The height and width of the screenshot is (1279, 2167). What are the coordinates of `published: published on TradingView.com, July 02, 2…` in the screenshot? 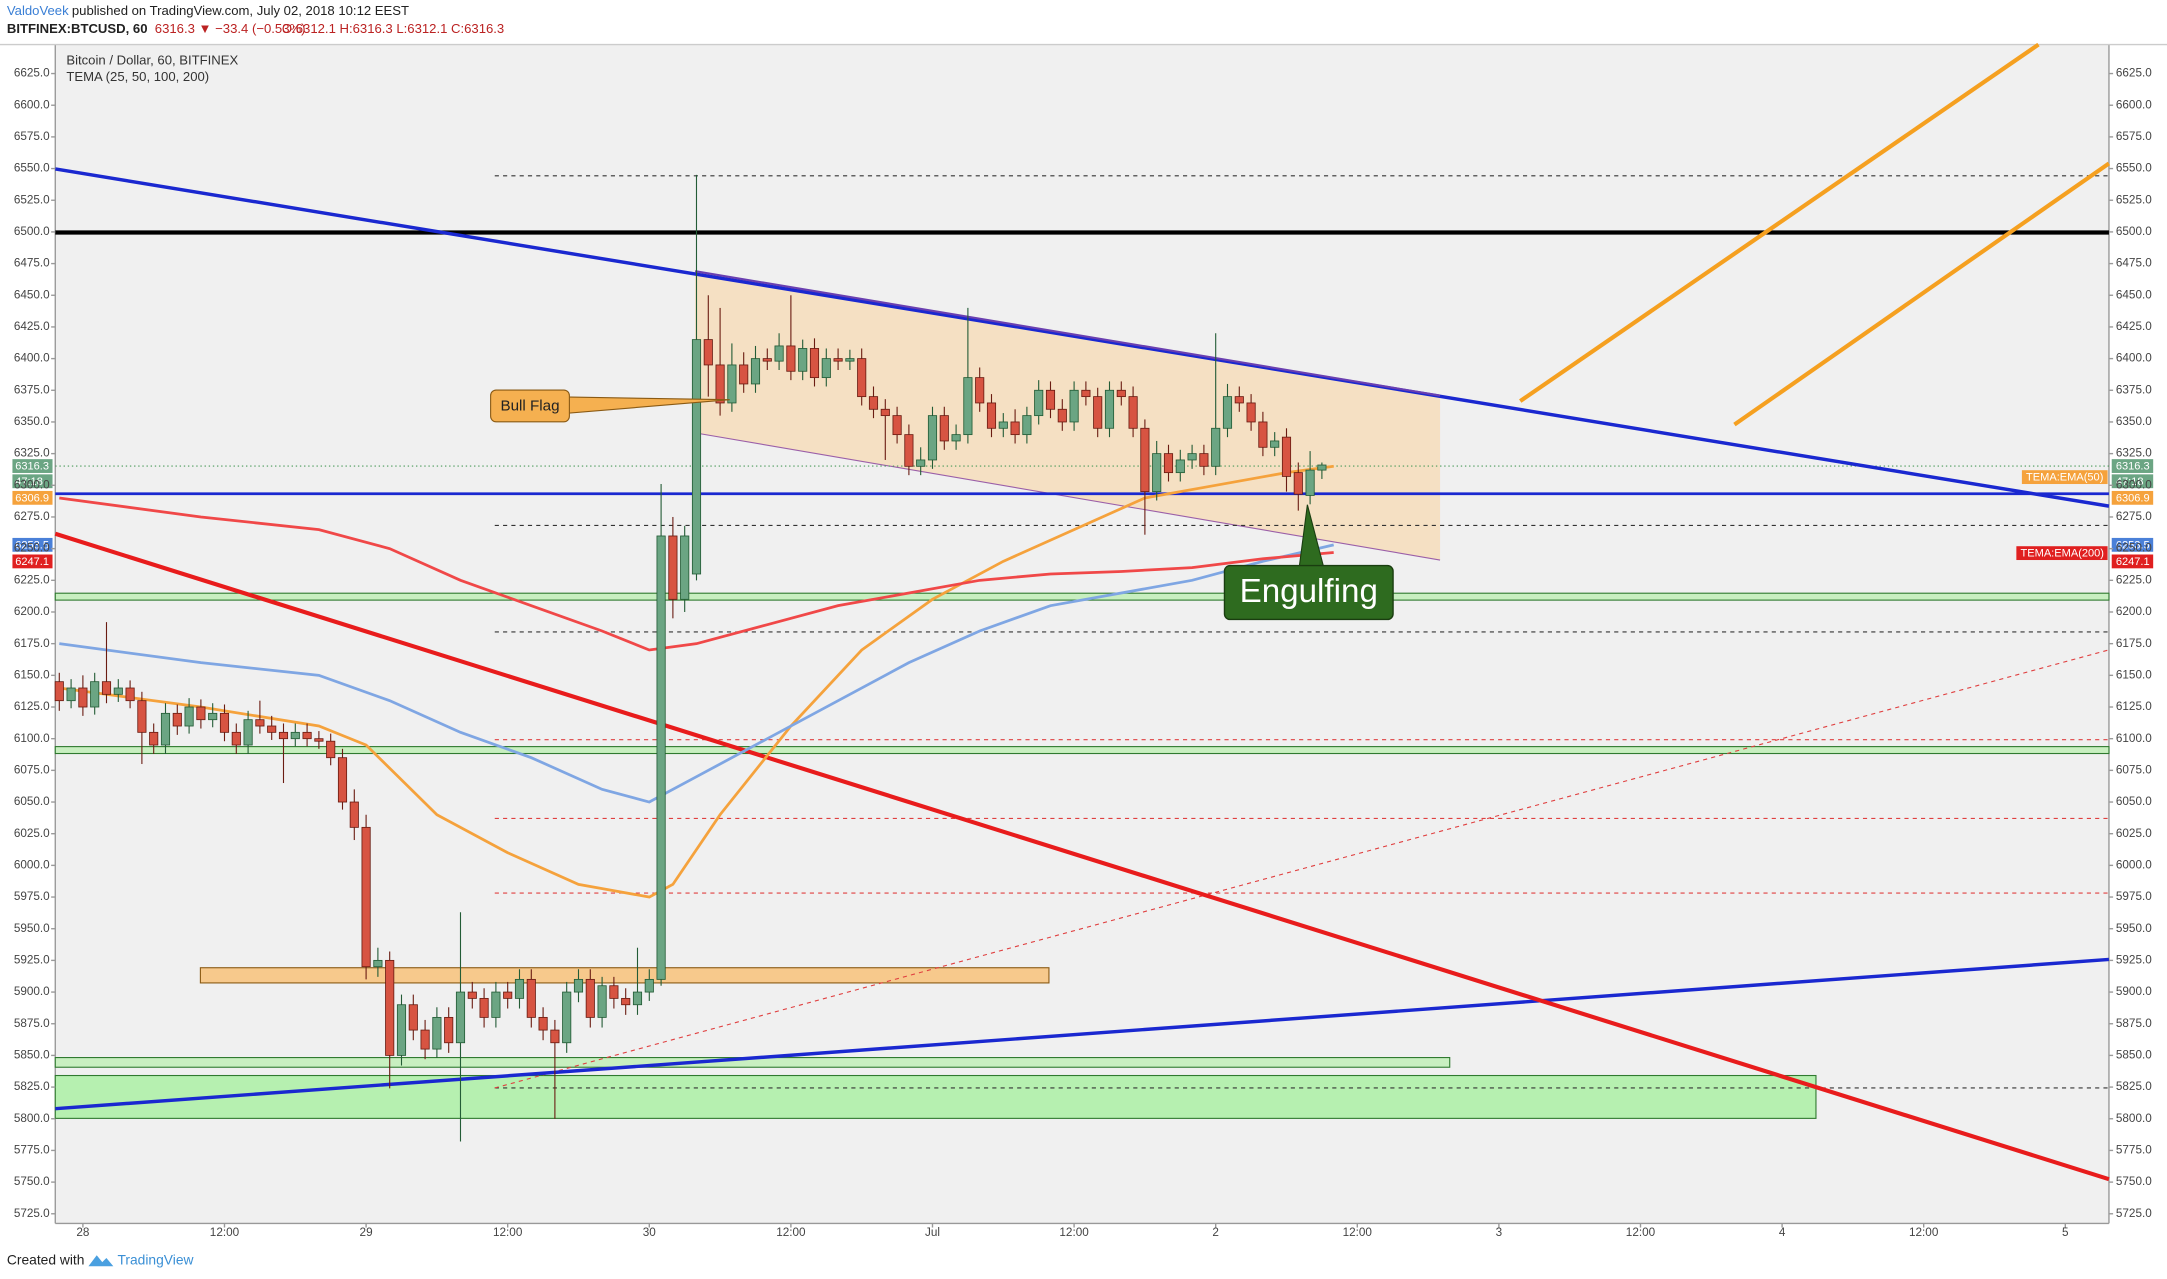 It's located at (240, 10).